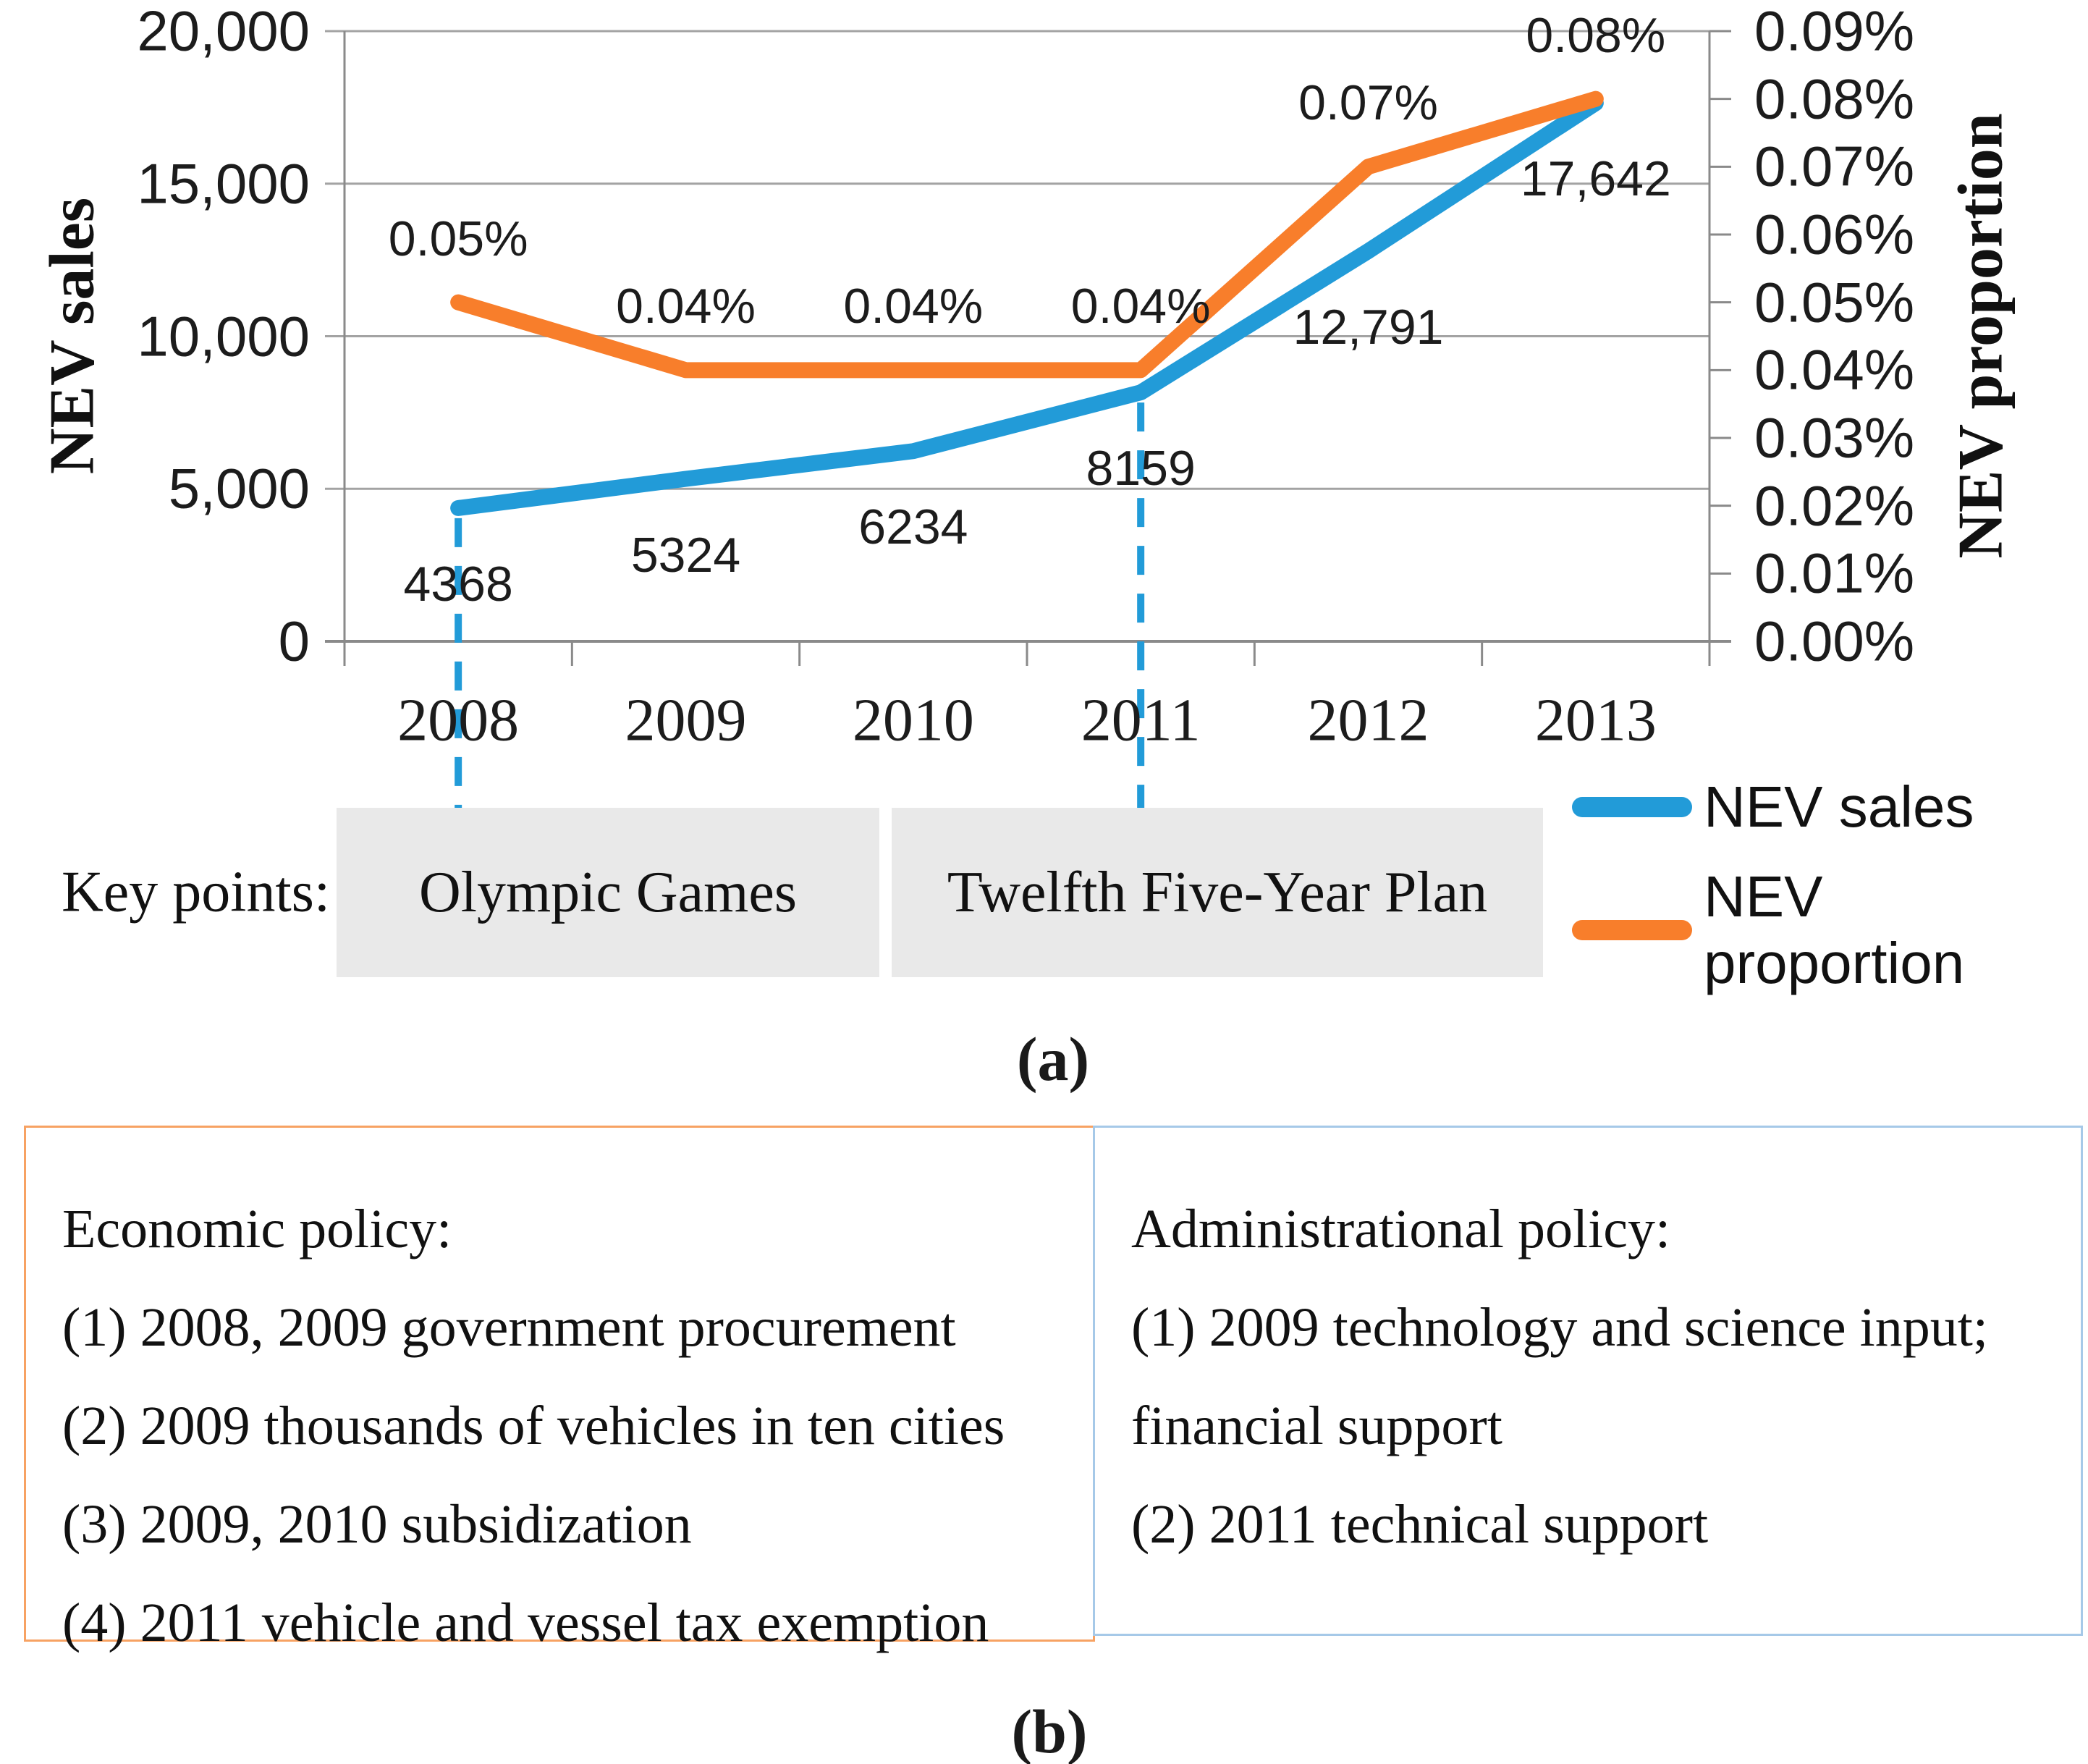  What do you see at coordinates (1596, 35) in the screenshot?
I see `data-label: 0.08%` at bounding box center [1596, 35].